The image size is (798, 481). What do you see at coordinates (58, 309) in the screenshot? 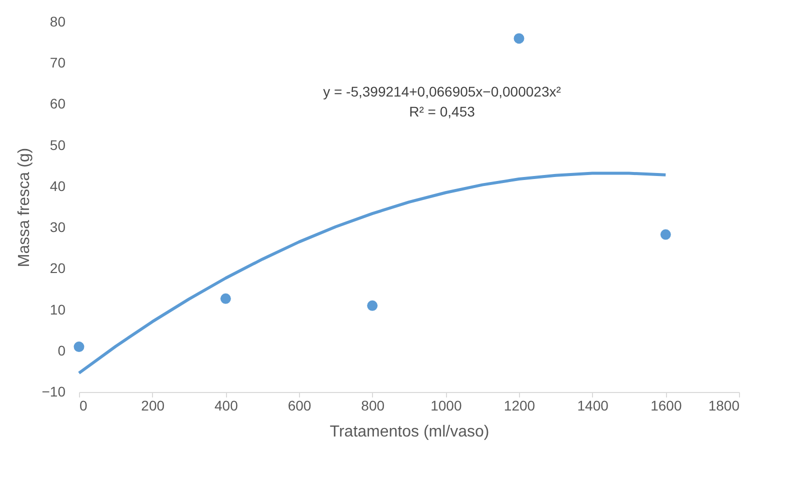
I see `y-tick-label: 10` at bounding box center [58, 309].